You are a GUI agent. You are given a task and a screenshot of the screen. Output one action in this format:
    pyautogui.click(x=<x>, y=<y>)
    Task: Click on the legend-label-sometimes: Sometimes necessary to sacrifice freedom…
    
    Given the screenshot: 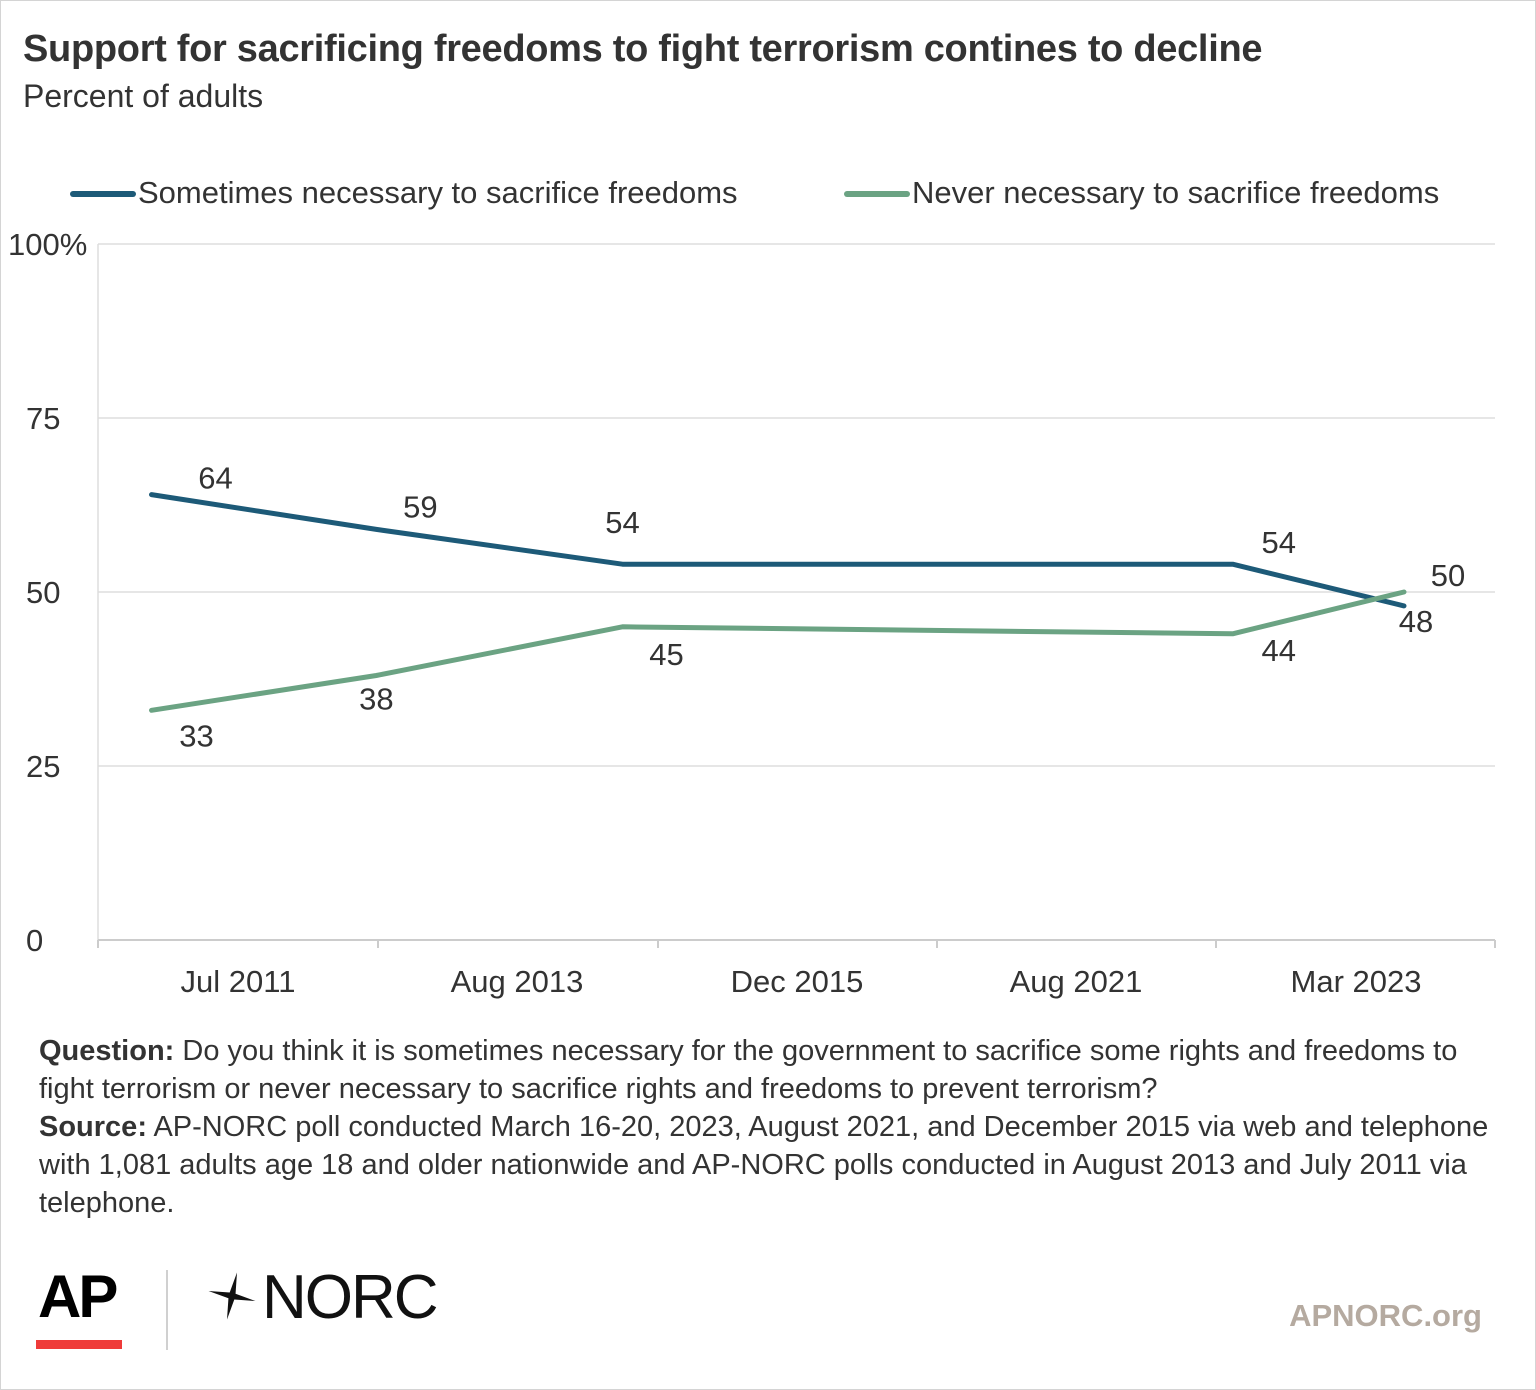 What is the action you would take?
    pyautogui.click(x=438, y=192)
    